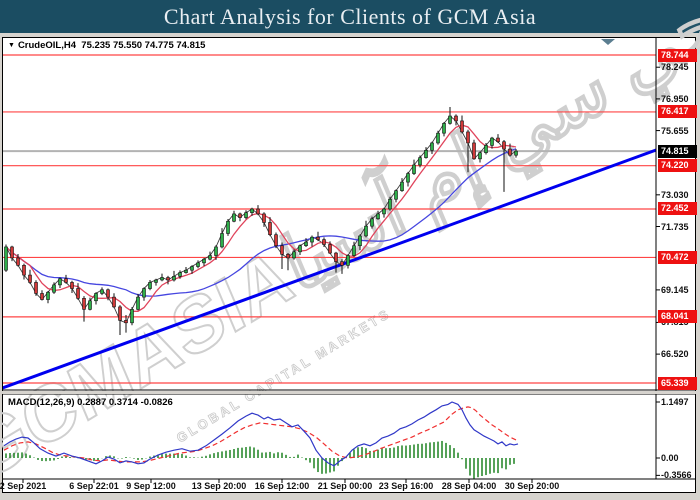 This screenshot has height=500, width=700. Describe the element at coordinates (406, 486) in the screenshot. I see `time-axis-label: 23 Sep 16:00` at that location.